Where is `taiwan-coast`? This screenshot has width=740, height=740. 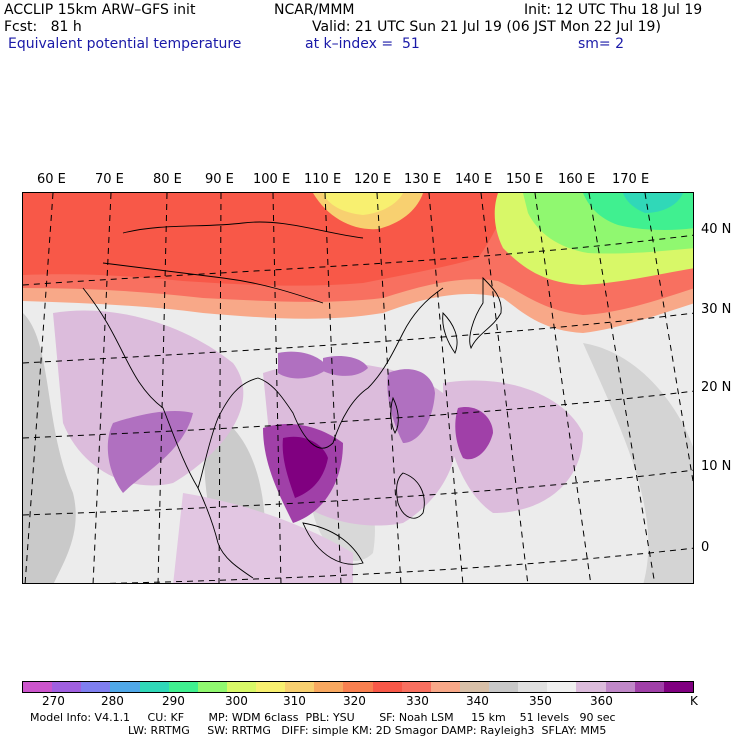 taiwan-coast is located at coordinates (394, 415).